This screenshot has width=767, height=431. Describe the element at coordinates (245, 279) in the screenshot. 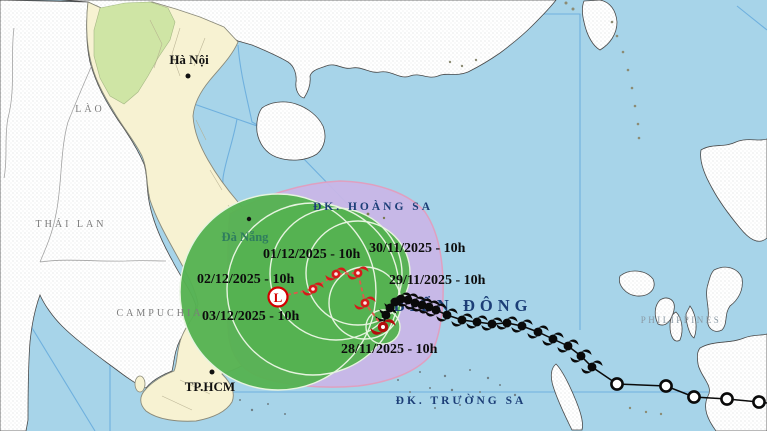

I see `forecast-label-02-12: 02/12/2025 - 10h` at that location.